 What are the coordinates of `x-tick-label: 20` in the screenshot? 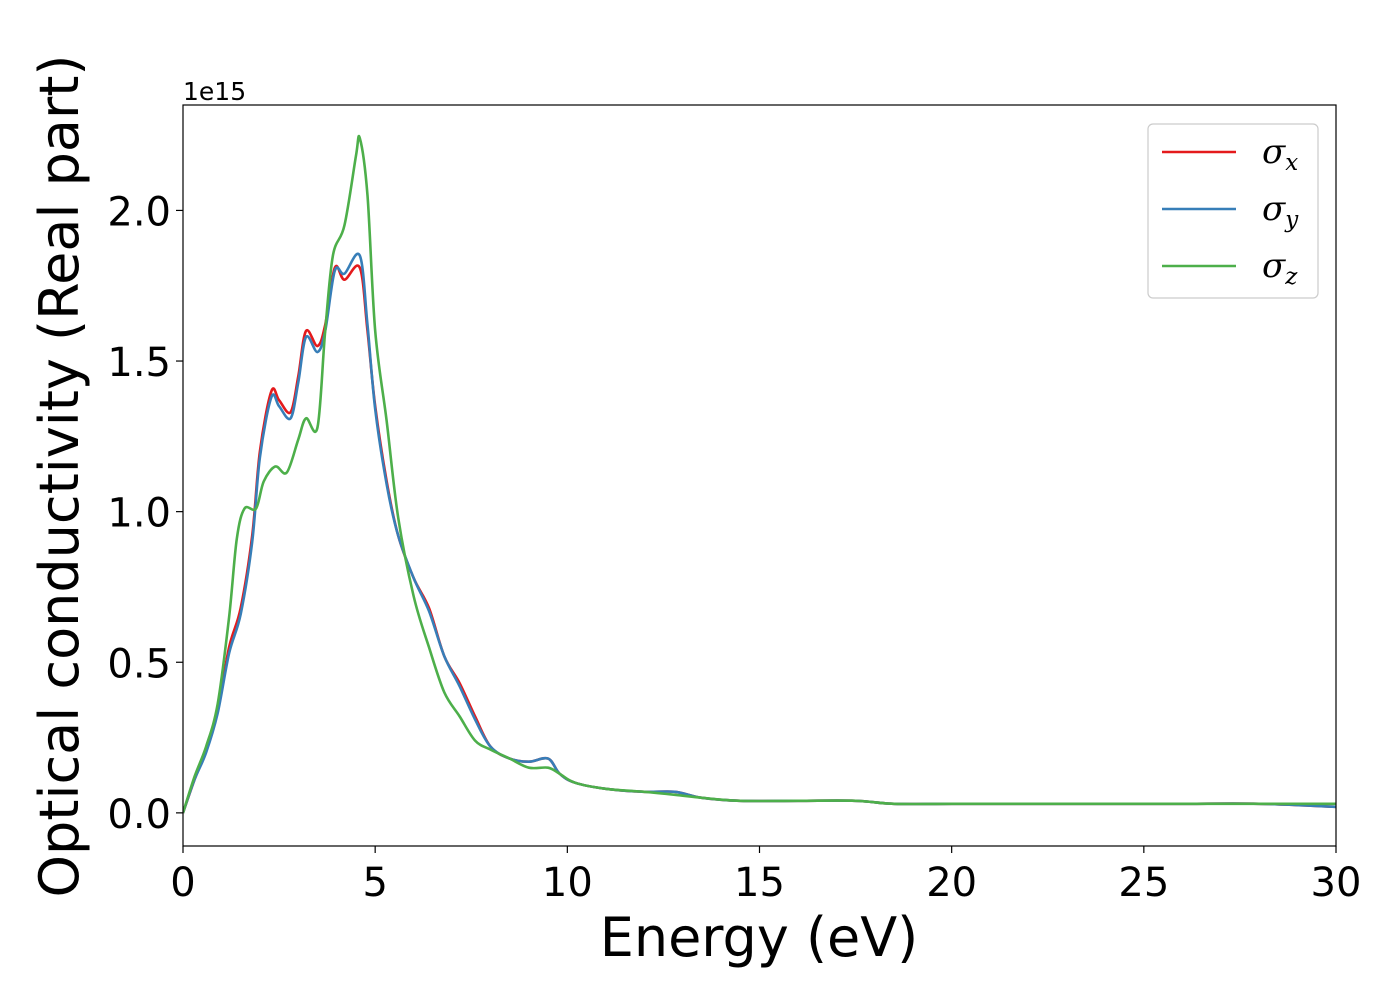 It's located at (951, 883).